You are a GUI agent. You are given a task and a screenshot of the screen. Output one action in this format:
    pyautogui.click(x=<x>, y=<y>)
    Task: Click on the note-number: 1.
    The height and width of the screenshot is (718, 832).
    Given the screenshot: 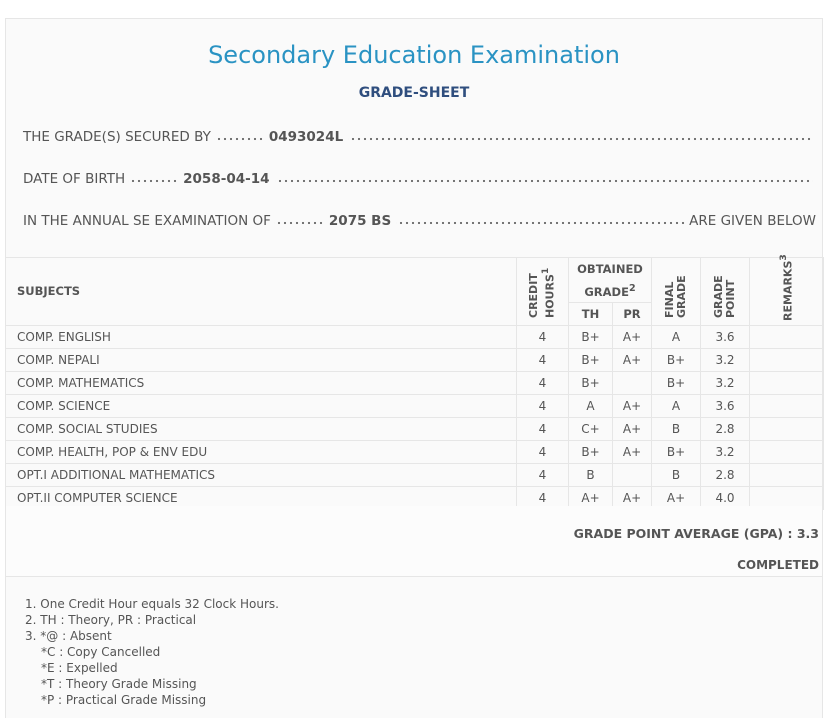 What is the action you would take?
    pyautogui.click(x=31, y=604)
    